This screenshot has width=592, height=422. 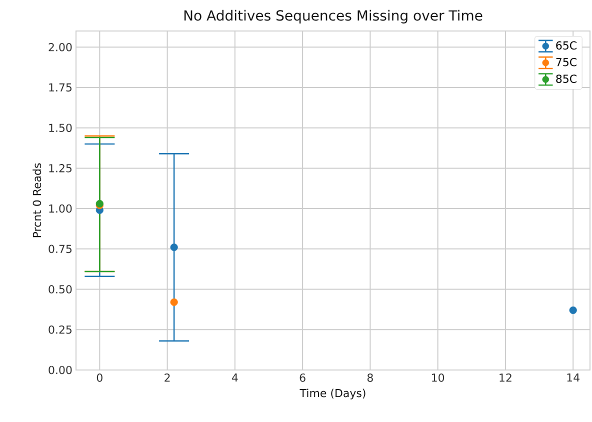 I want to click on y-tick-label: 0.50, so click(x=60, y=289).